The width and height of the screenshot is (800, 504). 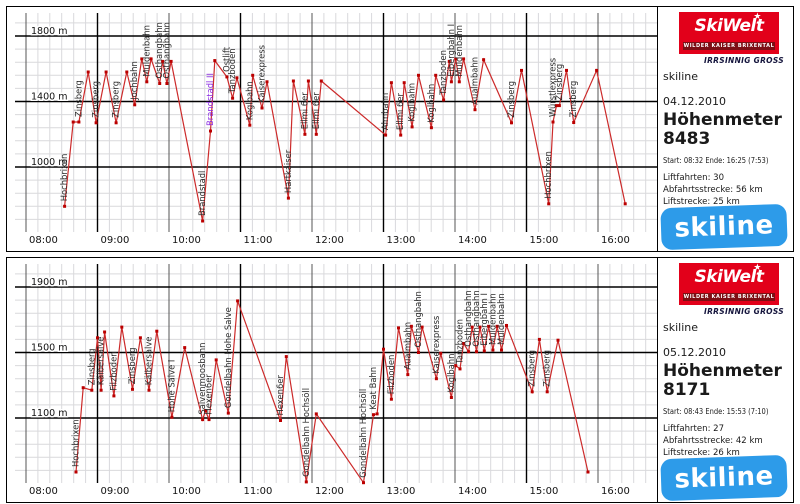 I want to click on session-times: Start: 08:43 Ende: 15:53 (7:10), so click(x=716, y=411).